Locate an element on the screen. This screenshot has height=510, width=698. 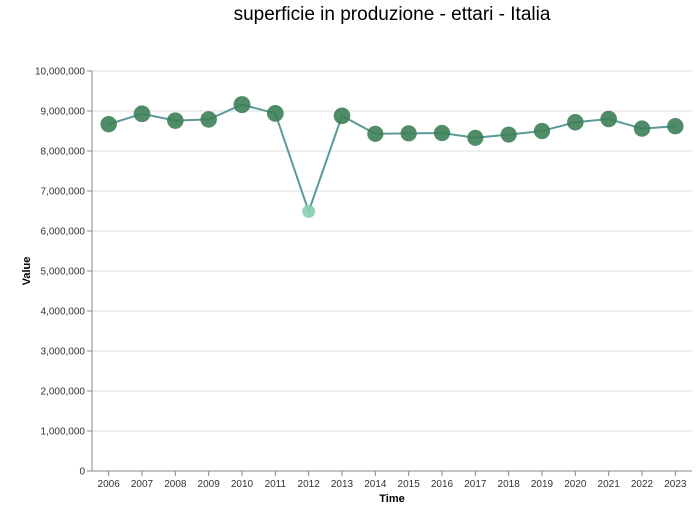
x-tick-label: 2017 is located at coordinates (475, 484).